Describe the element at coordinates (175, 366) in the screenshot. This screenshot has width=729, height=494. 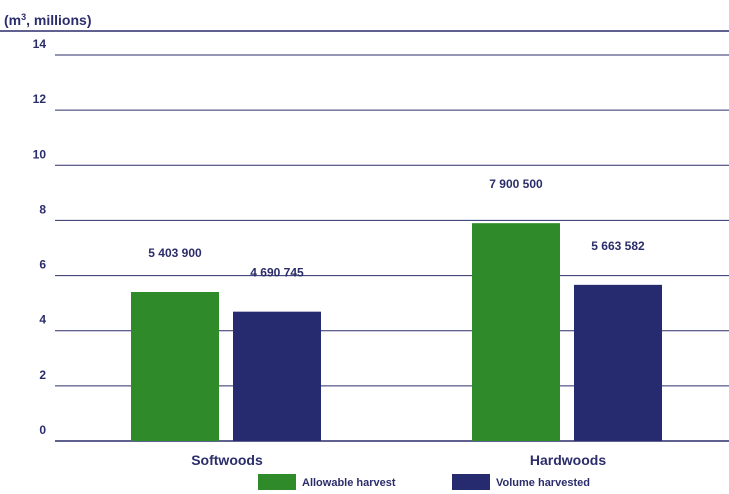
I see `bar-allowable-harvest-softwoods` at that location.